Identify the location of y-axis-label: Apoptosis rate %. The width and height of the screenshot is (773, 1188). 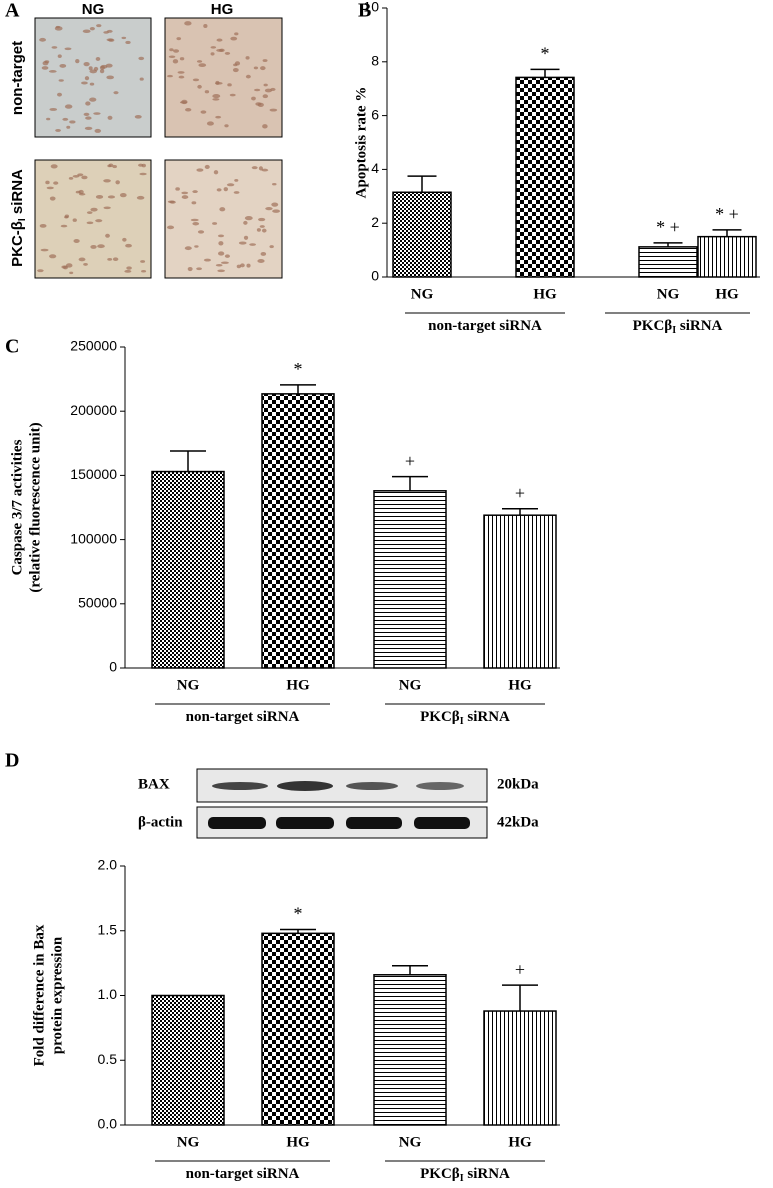
(361, 143).